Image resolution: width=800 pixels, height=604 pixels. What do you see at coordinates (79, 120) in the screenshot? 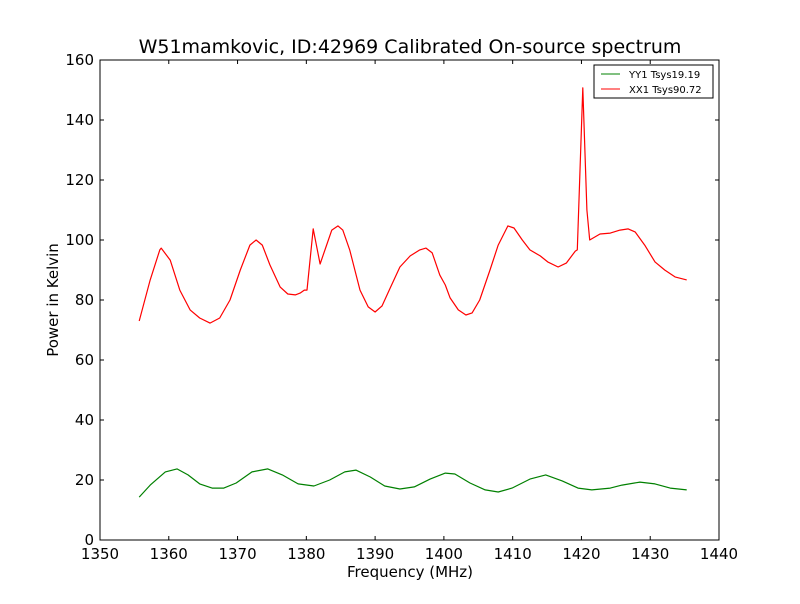
I see `y-tick-label: 140` at bounding box center [79, 120].